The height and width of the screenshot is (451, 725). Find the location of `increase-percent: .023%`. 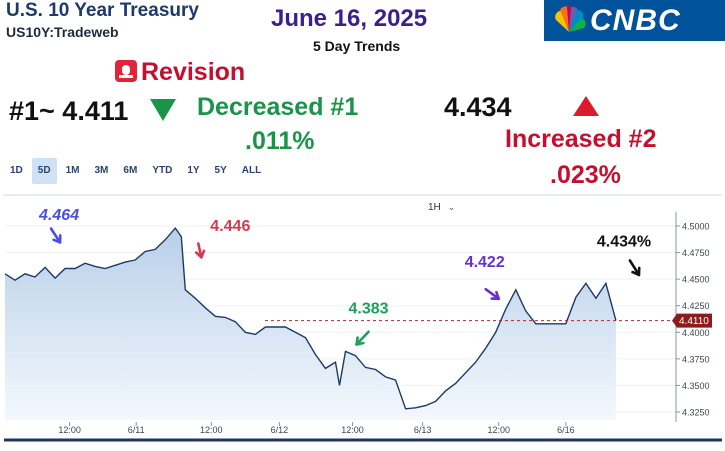

increase-percent: .023% is located at coordinates (585, 175).